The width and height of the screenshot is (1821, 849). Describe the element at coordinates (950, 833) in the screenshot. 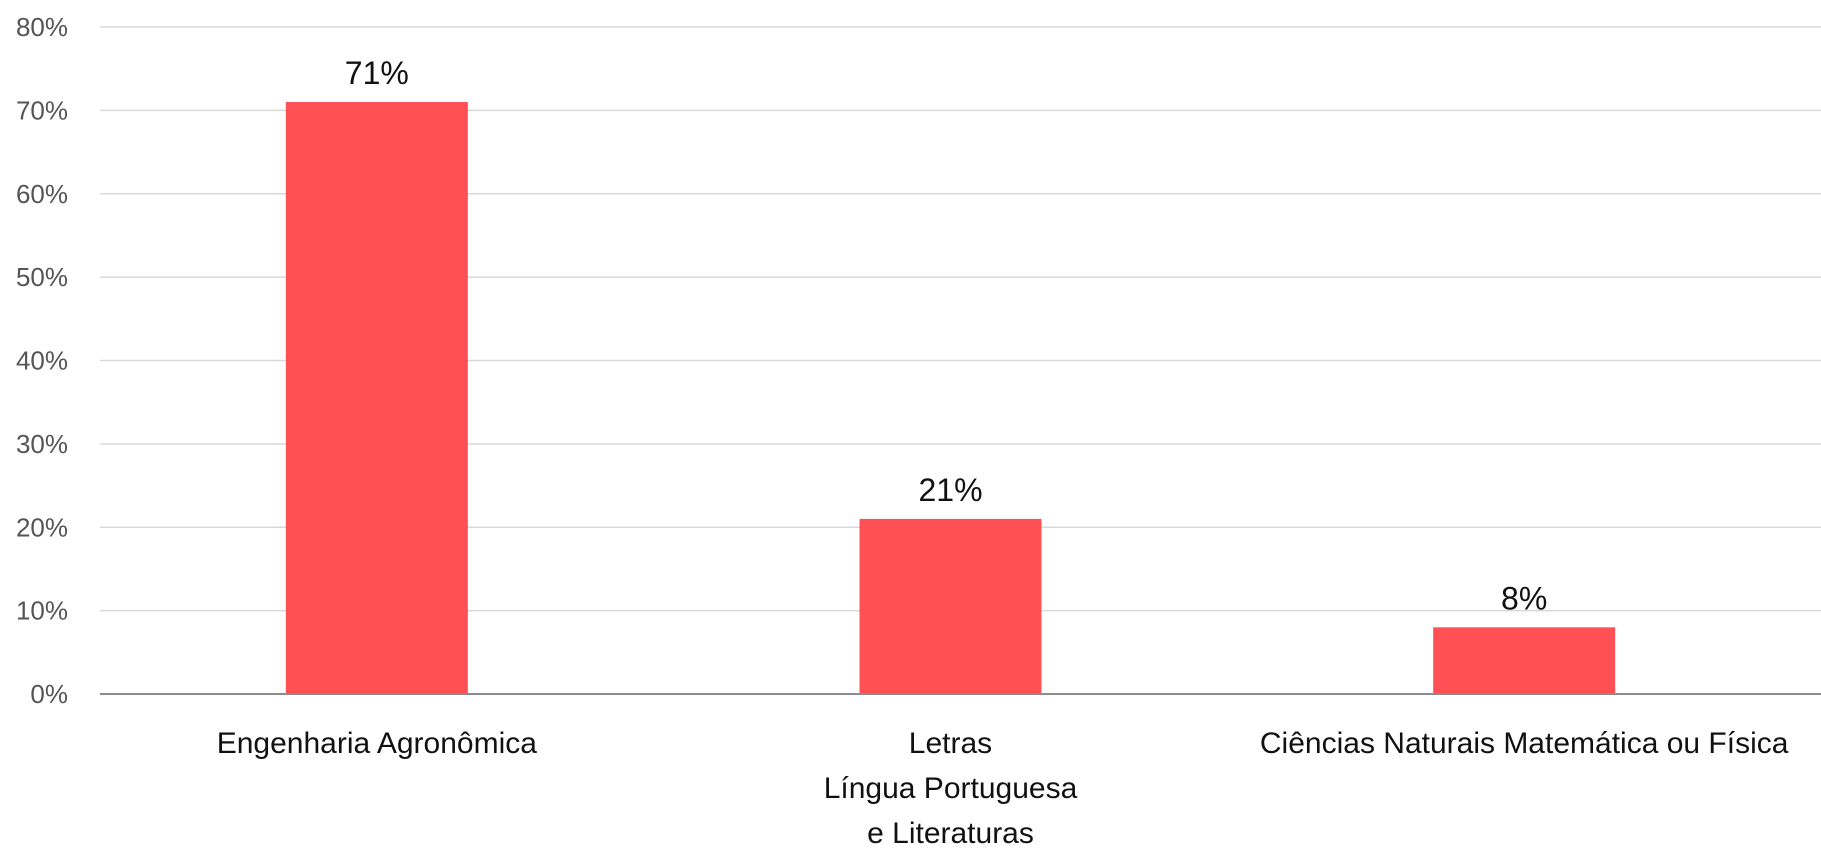

I see `x-tick-label: e Literaturas` at that location.